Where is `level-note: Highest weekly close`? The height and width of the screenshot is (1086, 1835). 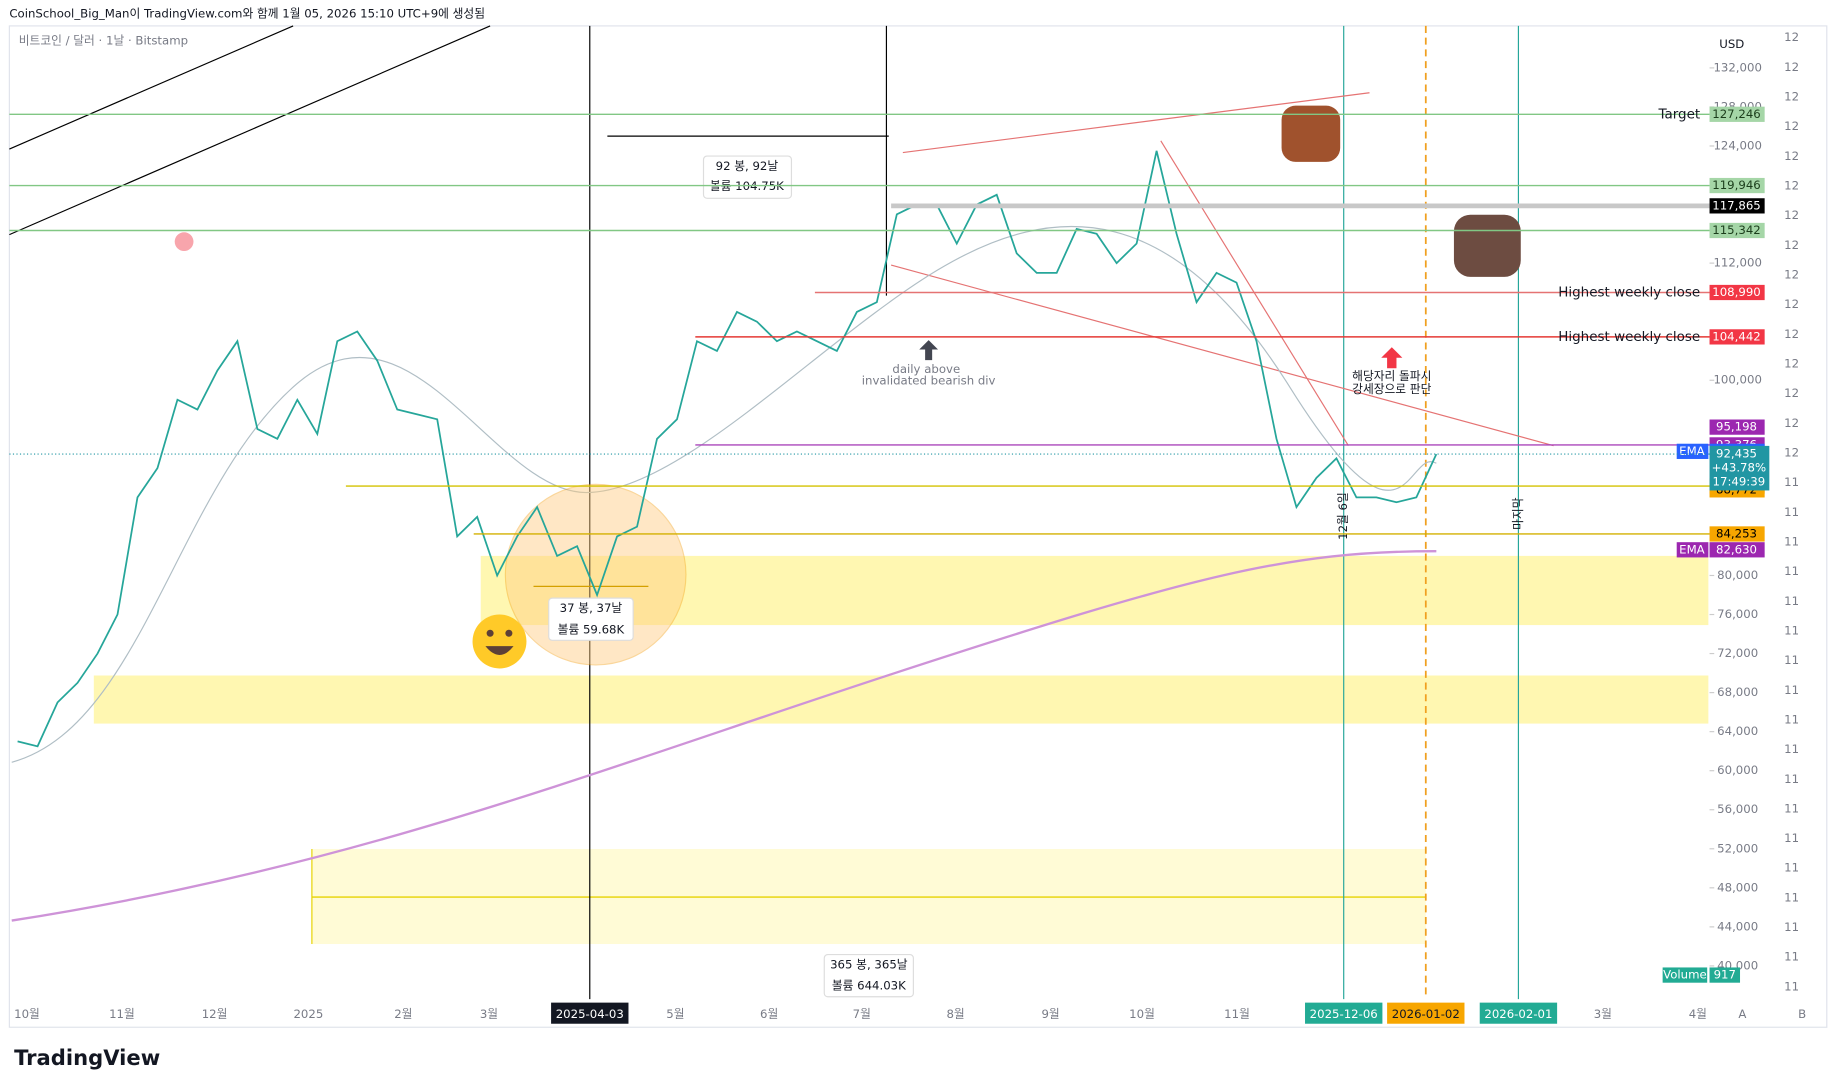 level-note: Highest weekly close is located at coordinates (1629, 337).